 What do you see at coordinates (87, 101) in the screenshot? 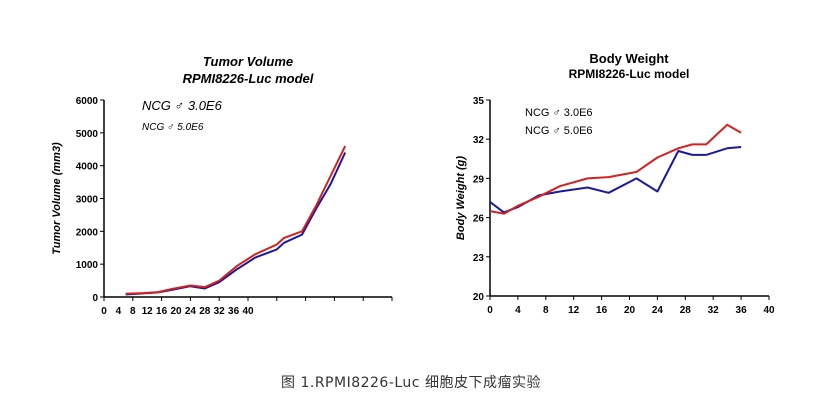
I see `y-tick-label: 6000` at bounding box center [87, 101].